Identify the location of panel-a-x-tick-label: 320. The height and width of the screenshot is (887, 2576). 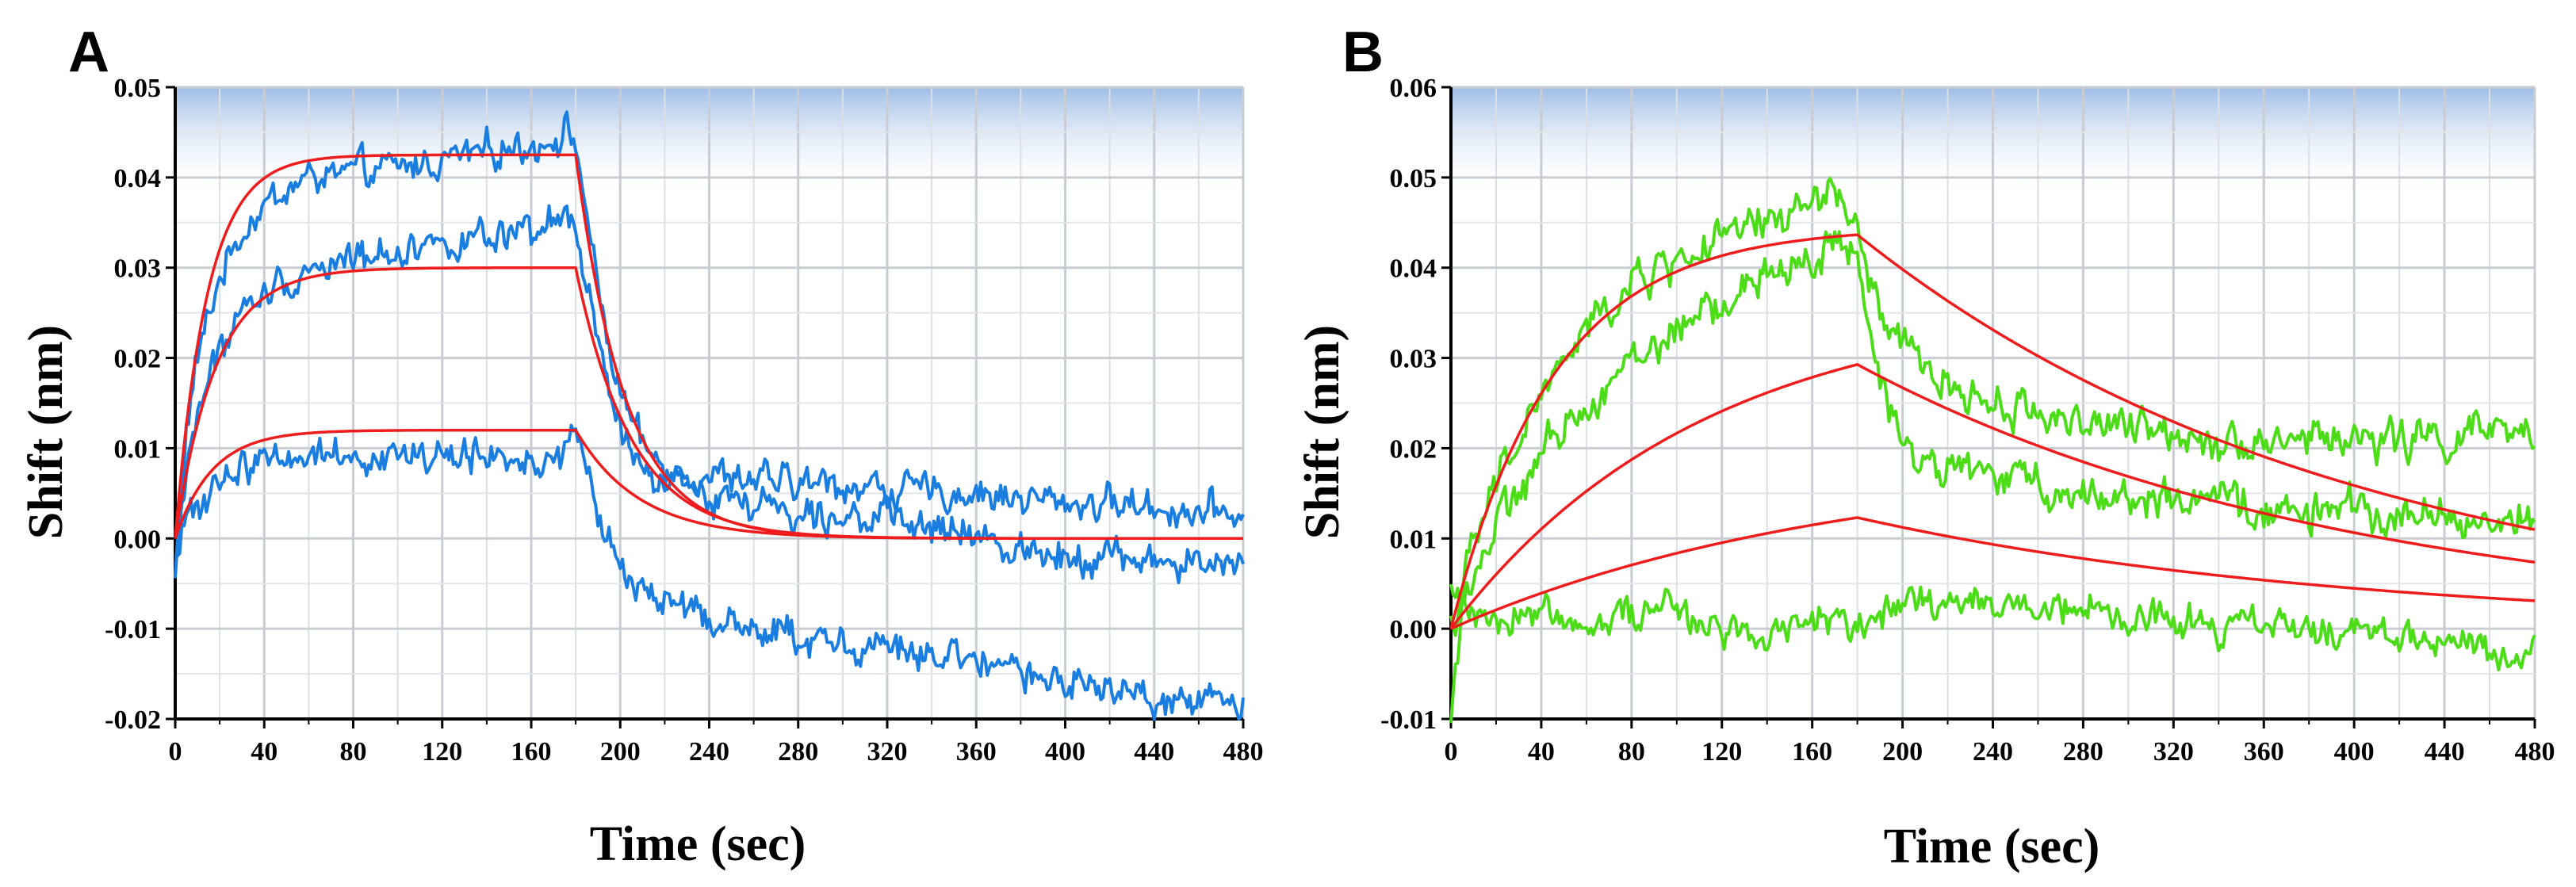
(887, 752).